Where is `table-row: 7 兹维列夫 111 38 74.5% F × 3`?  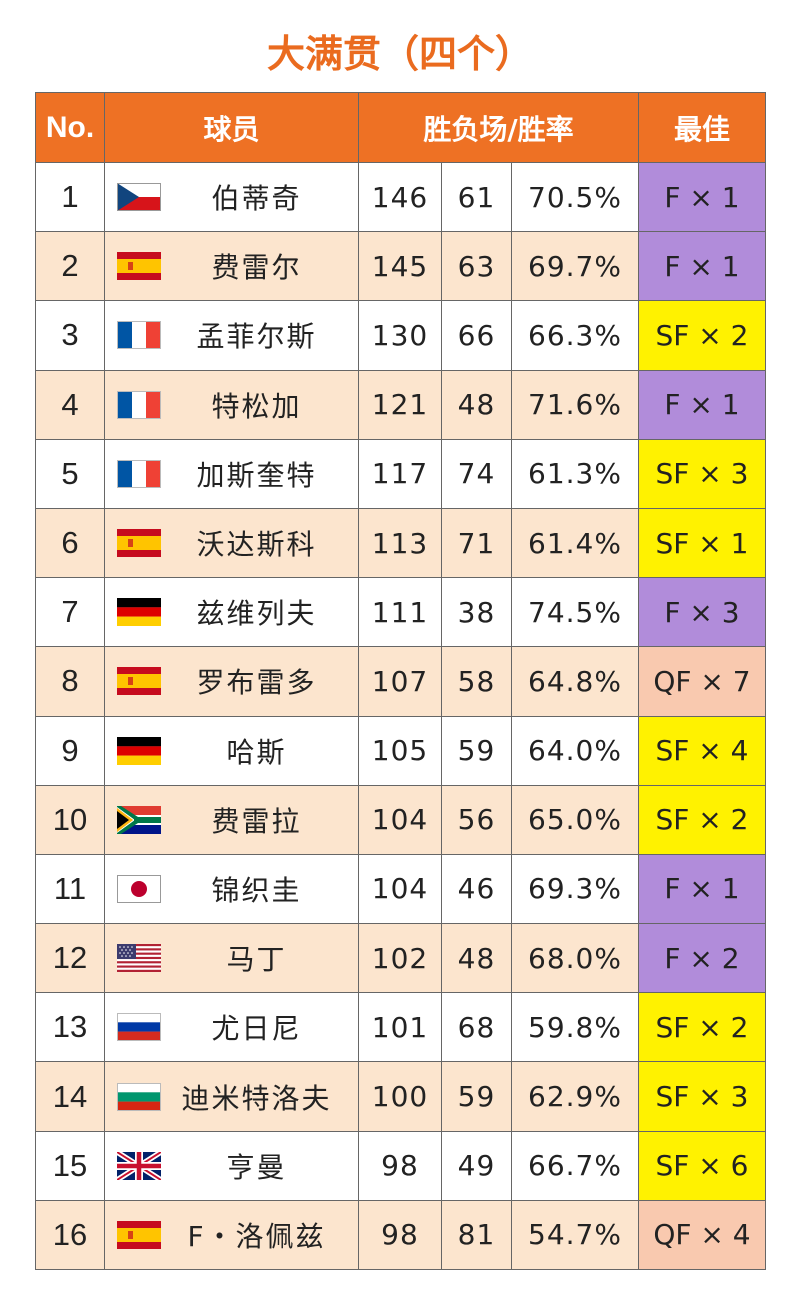
table-row: 7 兹维列夫 111 38 74.5% F × 3 is located at coordinates (401, 612).